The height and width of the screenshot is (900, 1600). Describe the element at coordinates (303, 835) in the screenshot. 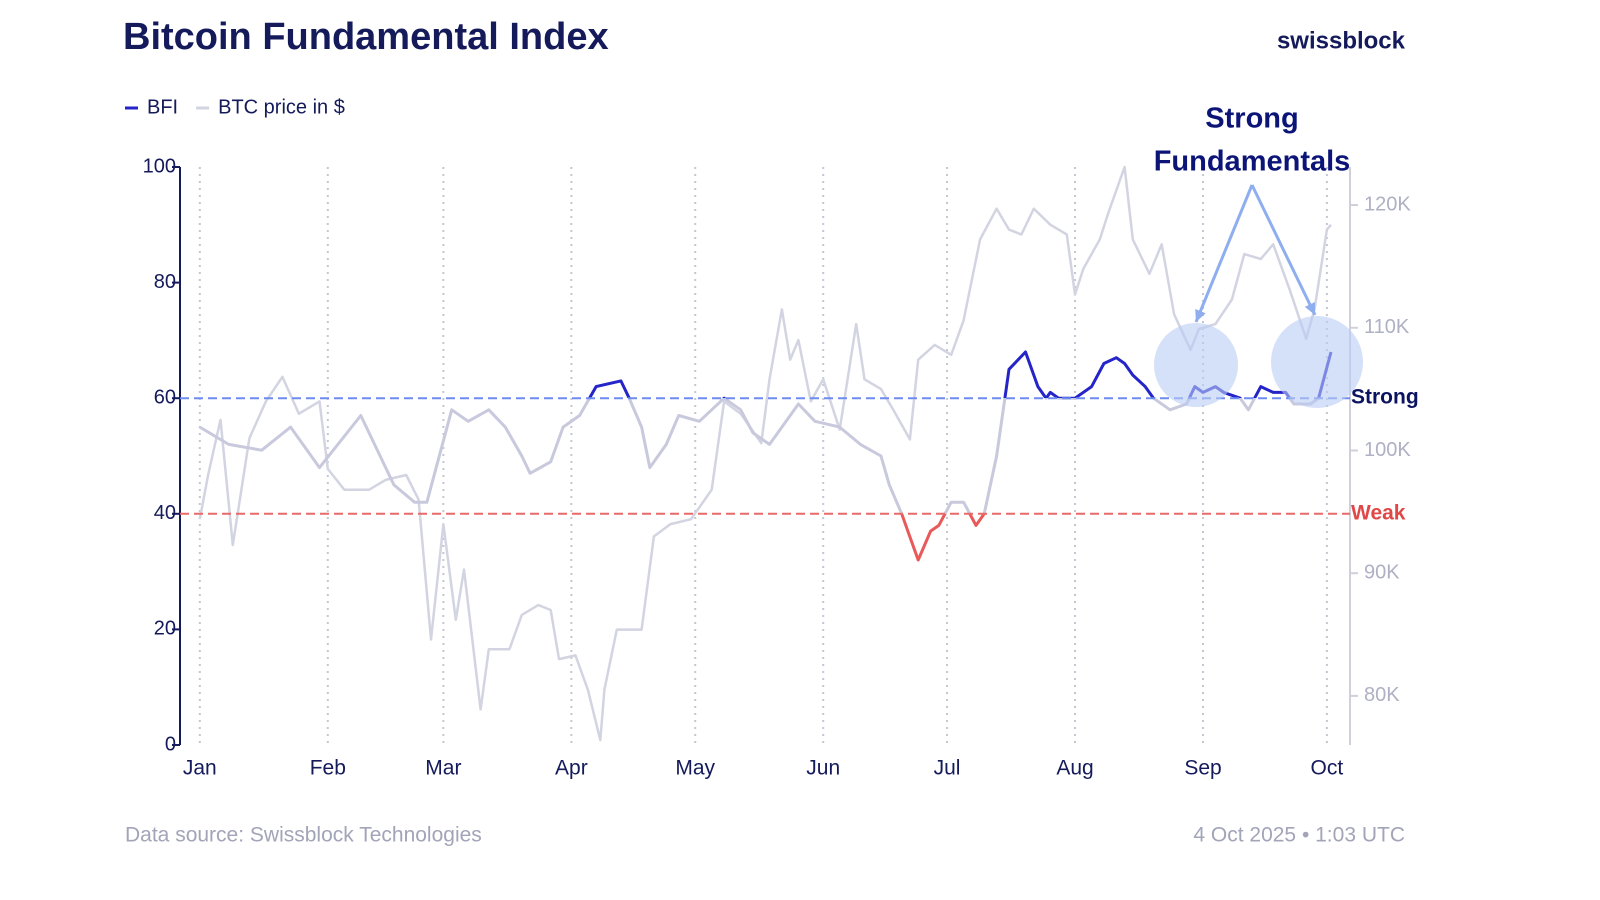

I see `source: Data source: Swissblock Technologies` at that location.